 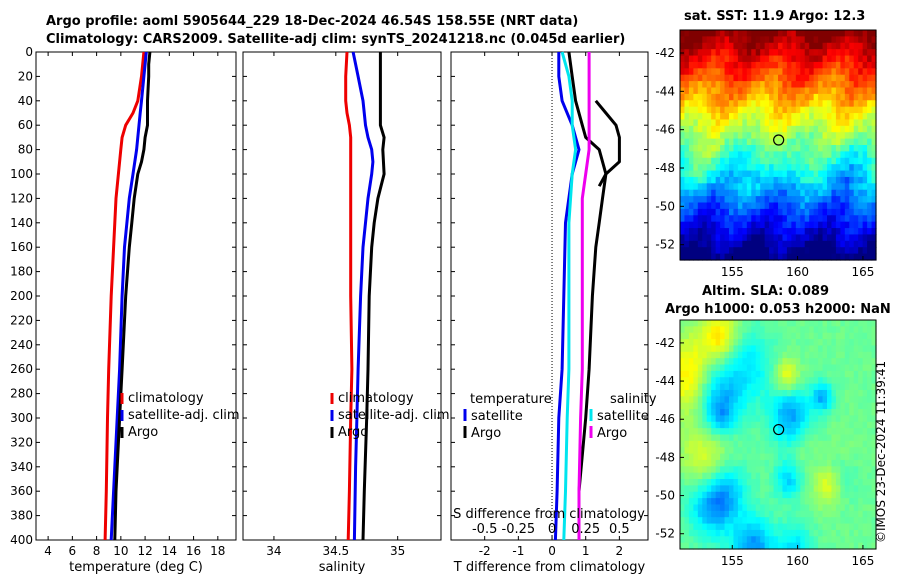 What do you see at coordinates (612, 433) in the screenshot?
I see `diff-legend-sal-argo: Argo` at bounding box center [612, 433].